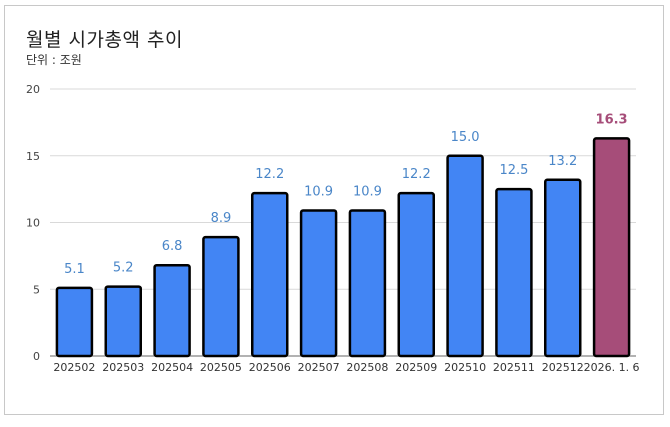 The image size is (670, 427). Describe the element at coordinates (221, 367) in the screenshot. I see `x-tick-label: 202505` at that location.